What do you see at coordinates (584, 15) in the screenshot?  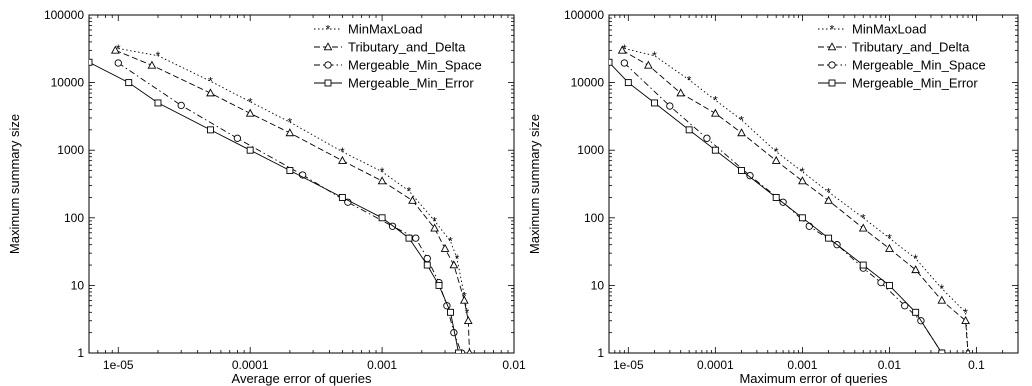 I see `y-tick-label: 100000` at bounding box center [584, 15].